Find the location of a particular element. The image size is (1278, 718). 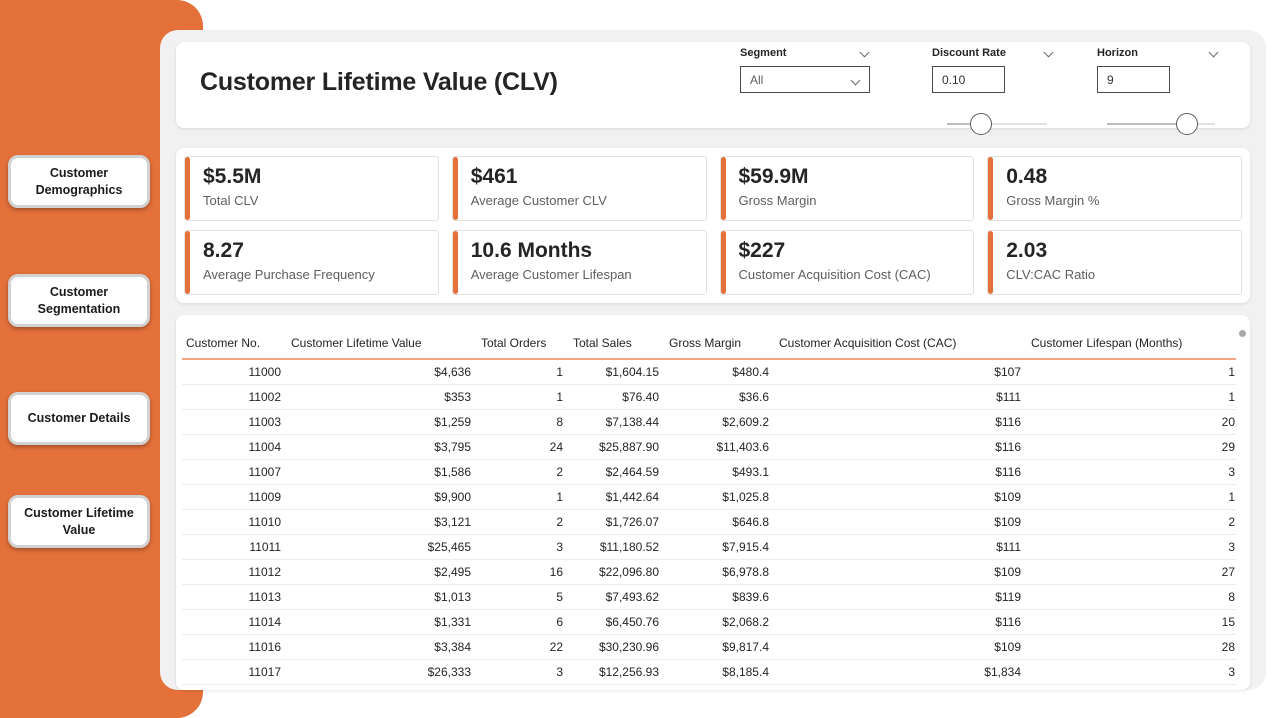

column-header-customer-lifetime-value: Customer Lifetime Value is located at coordinates (356, 343).